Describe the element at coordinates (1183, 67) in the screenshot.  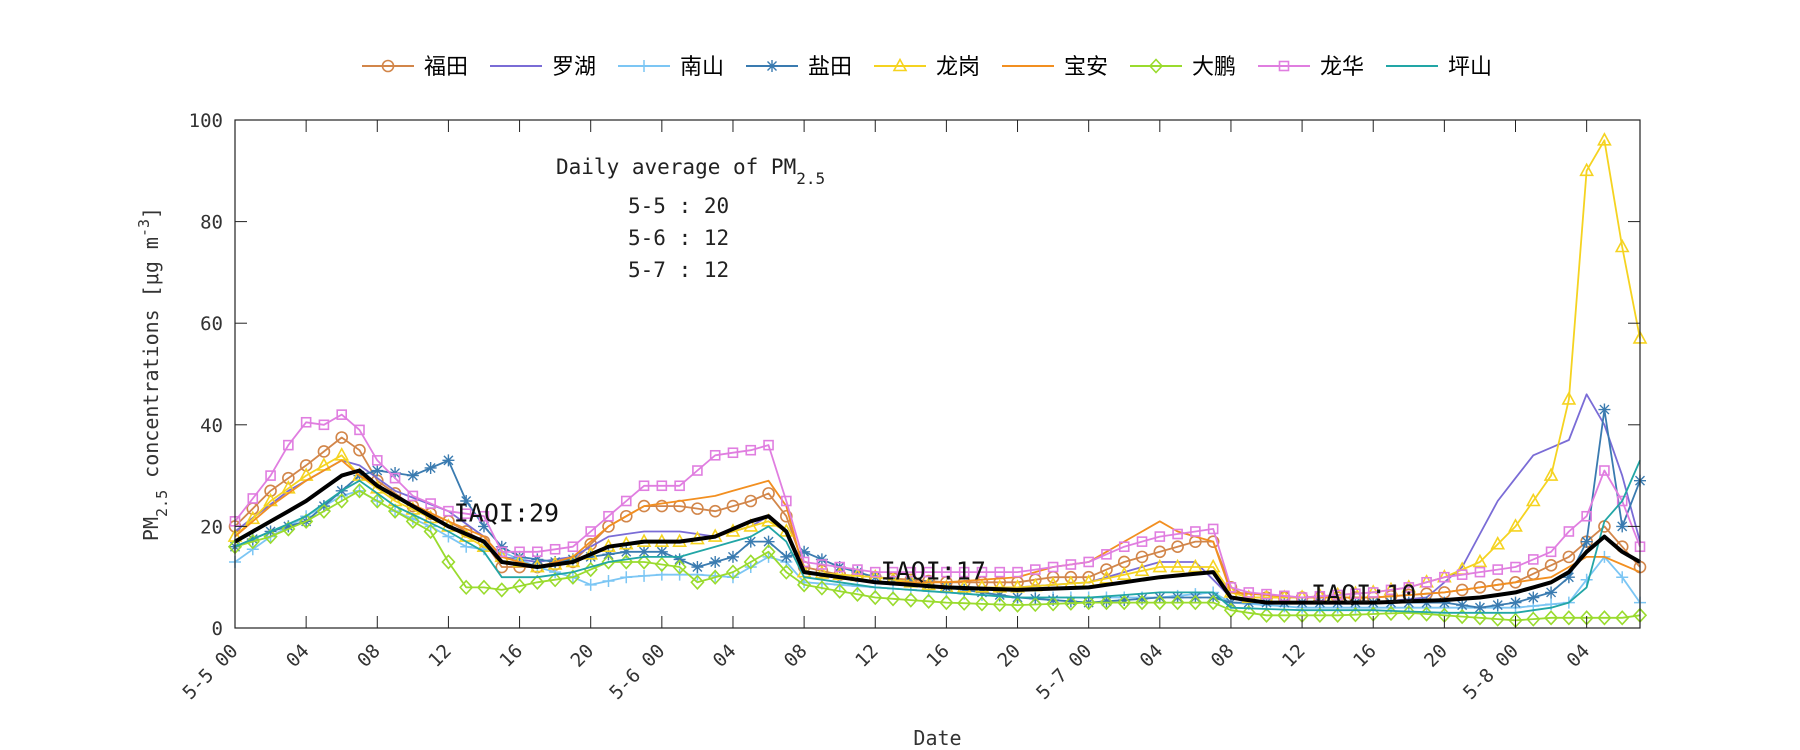
I see `legend-entry-6: 大鹏` at that location.